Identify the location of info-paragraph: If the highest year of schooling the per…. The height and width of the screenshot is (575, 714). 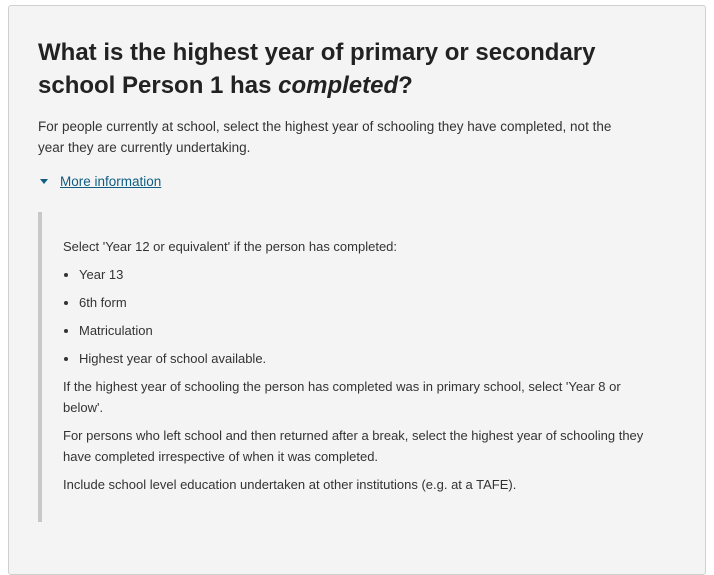
(342, 397).